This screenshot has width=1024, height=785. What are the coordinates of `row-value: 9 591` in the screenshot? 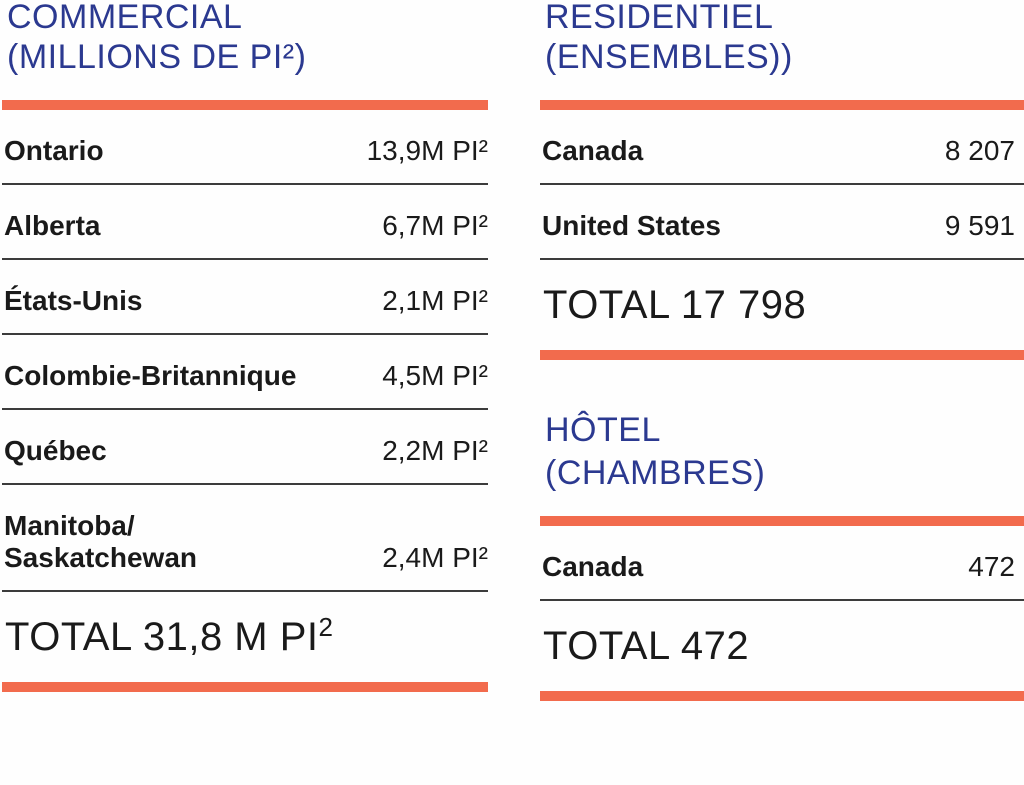 It's located at (979, 225).